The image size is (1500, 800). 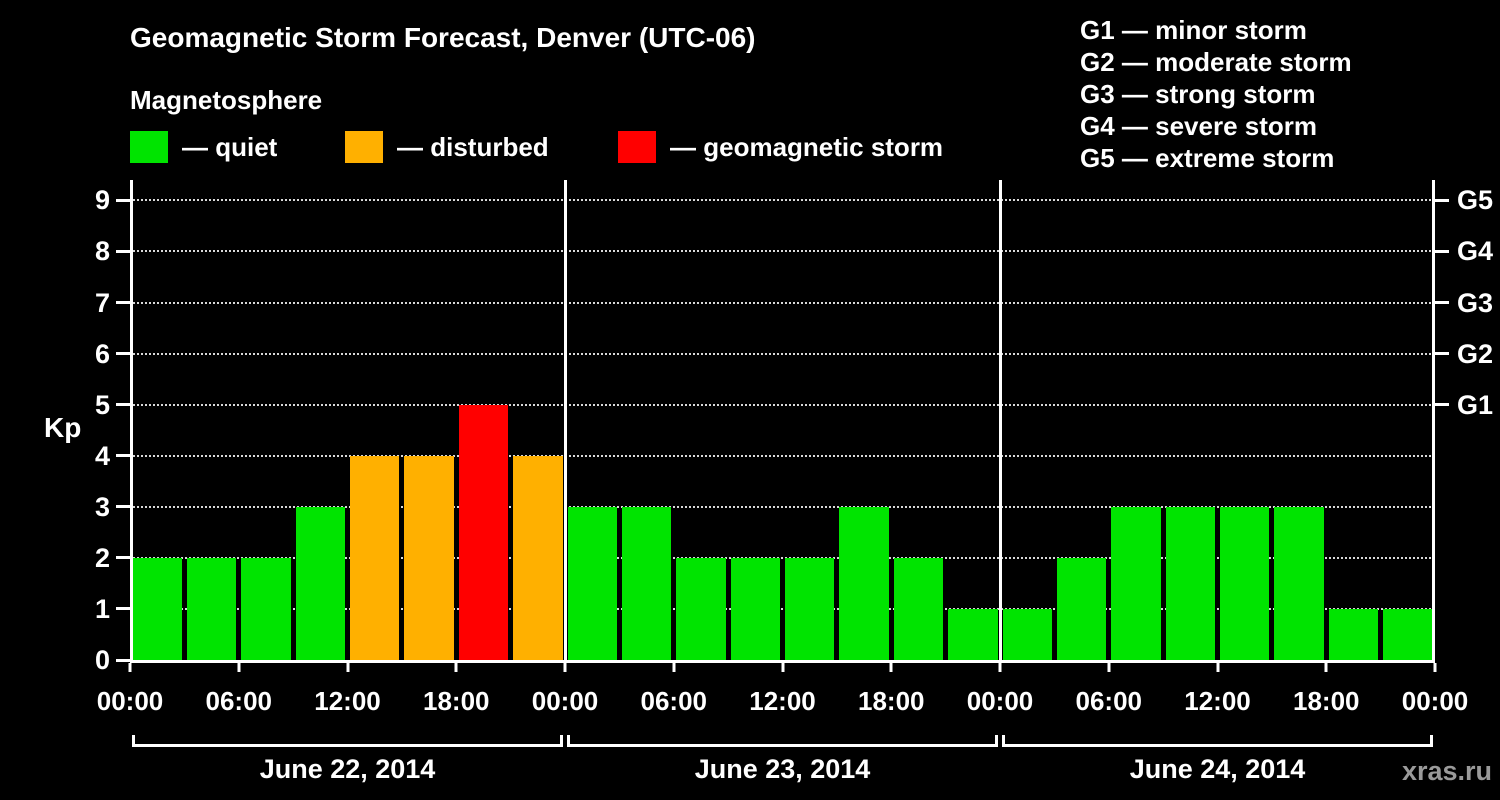 I want to click on disturbed-swatch-icon, so click(x=364, y=147).